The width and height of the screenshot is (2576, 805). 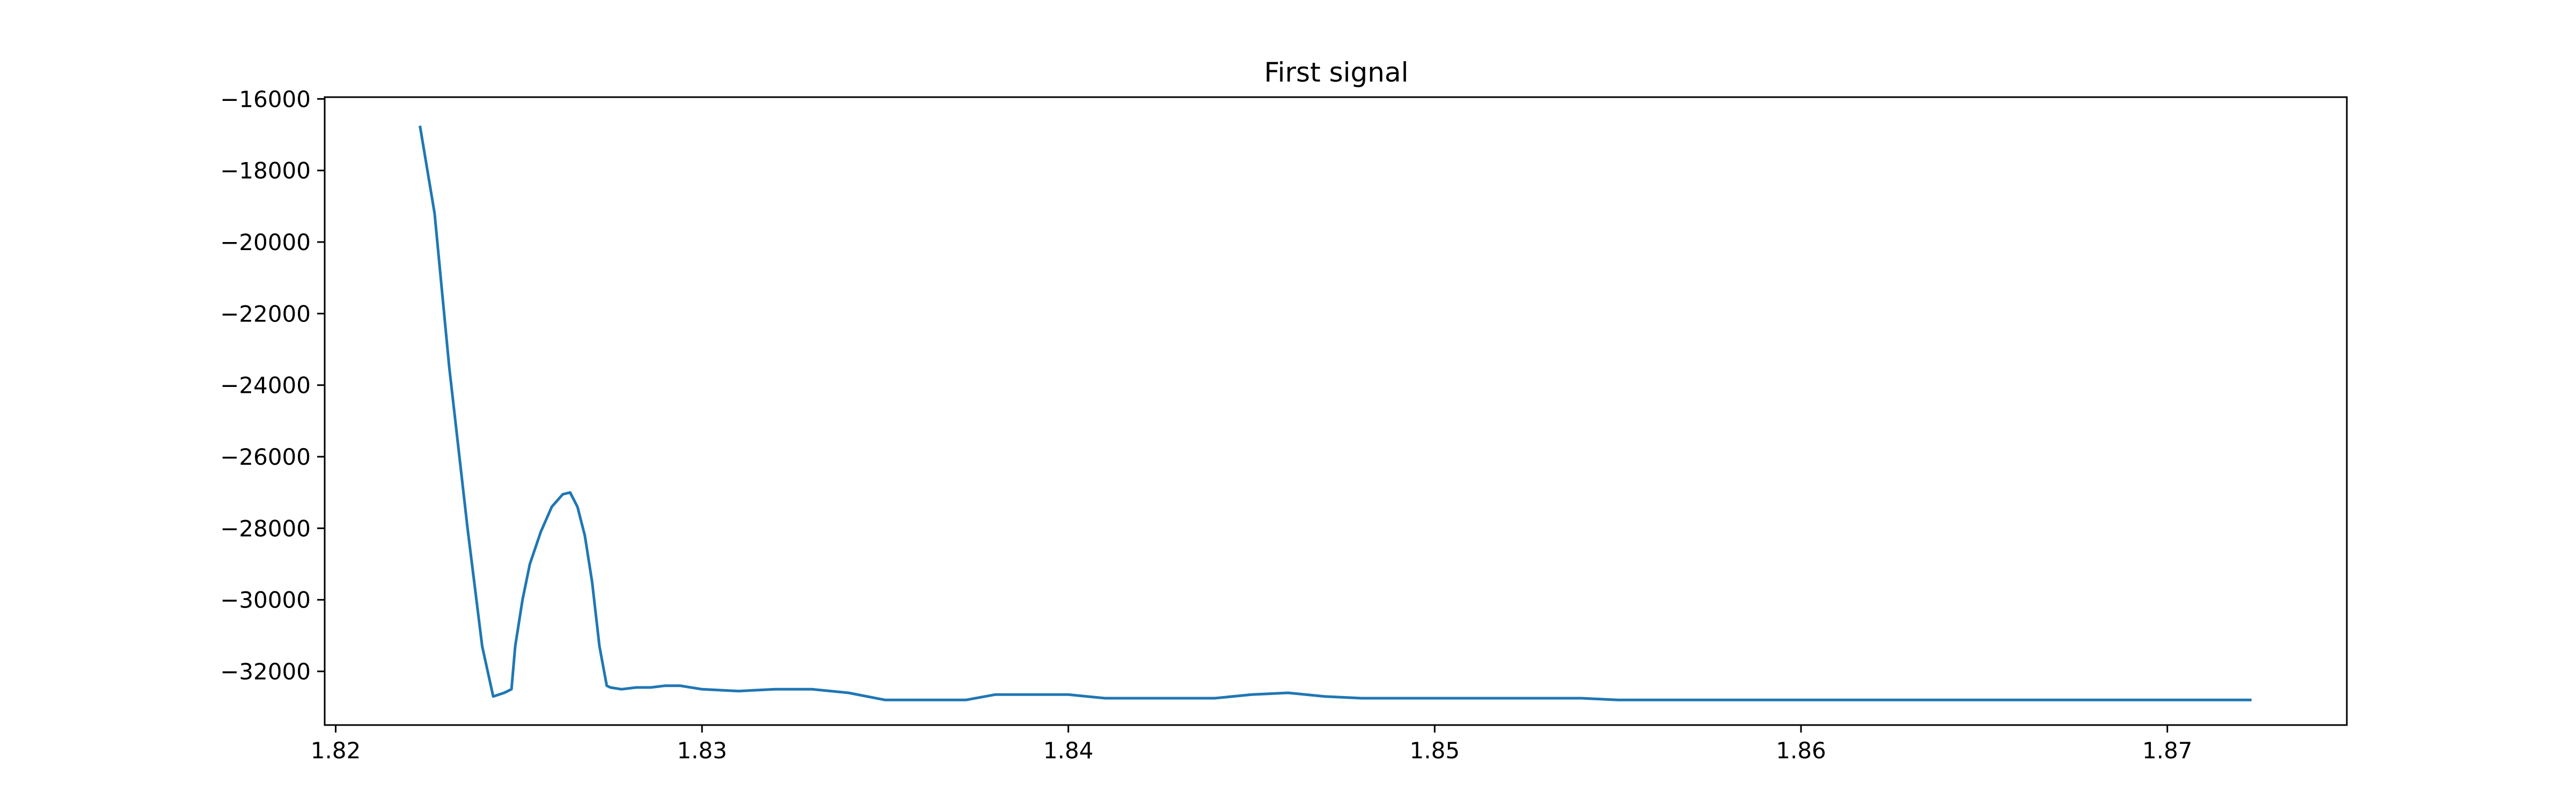 I want to click on x-tick-label: 1.82, so click(x=336, y=750).